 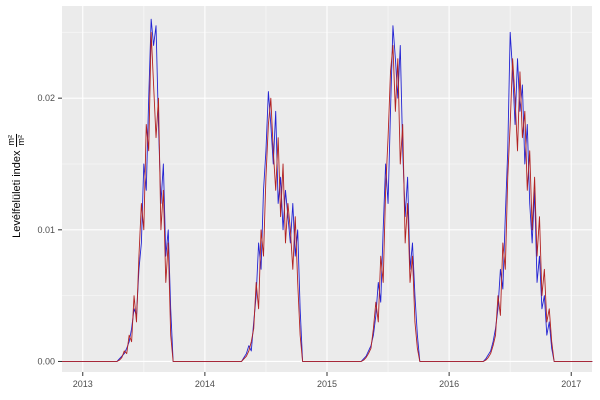 I want to click on x-tick-label: 2013, so click(x=83, y=384).